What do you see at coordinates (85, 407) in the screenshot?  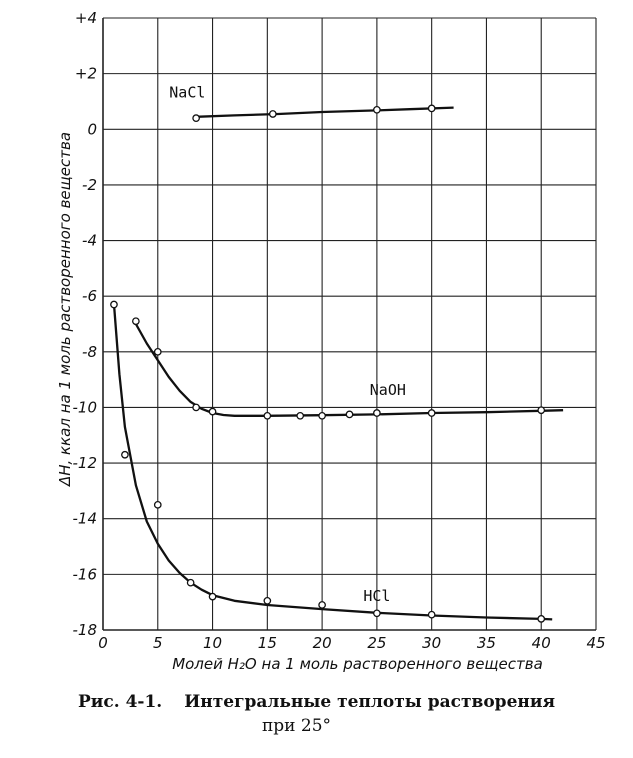 I see `y-tick-label: -10` at bounding box center [85, 407].